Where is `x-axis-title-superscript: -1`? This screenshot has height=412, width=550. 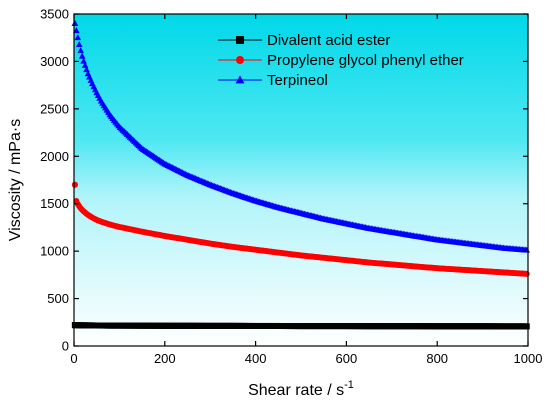 x-axis-title-superscript: -1 is located at coordinates (349, 385).